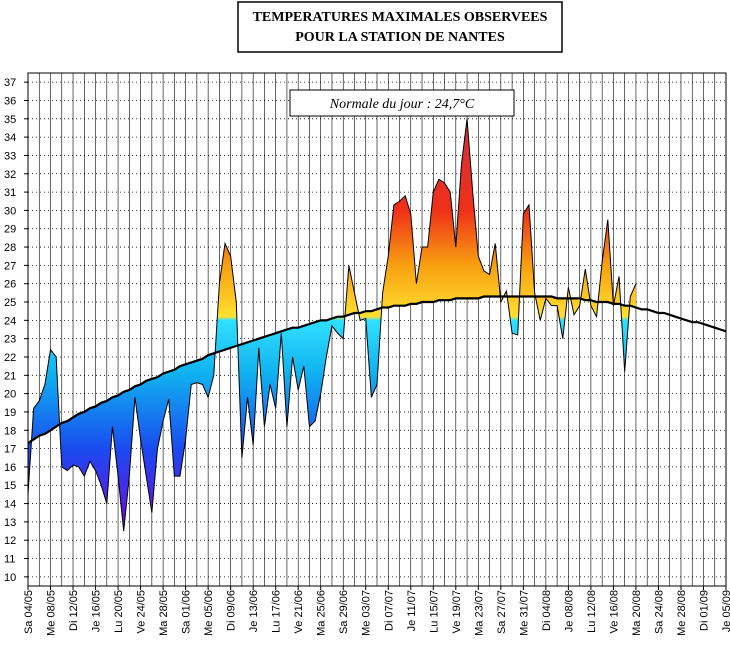 The image size is (730, 658). Describe the element at coordinates (10, 505) in the screenshot. I see `y-tick-label: 14` at that location.